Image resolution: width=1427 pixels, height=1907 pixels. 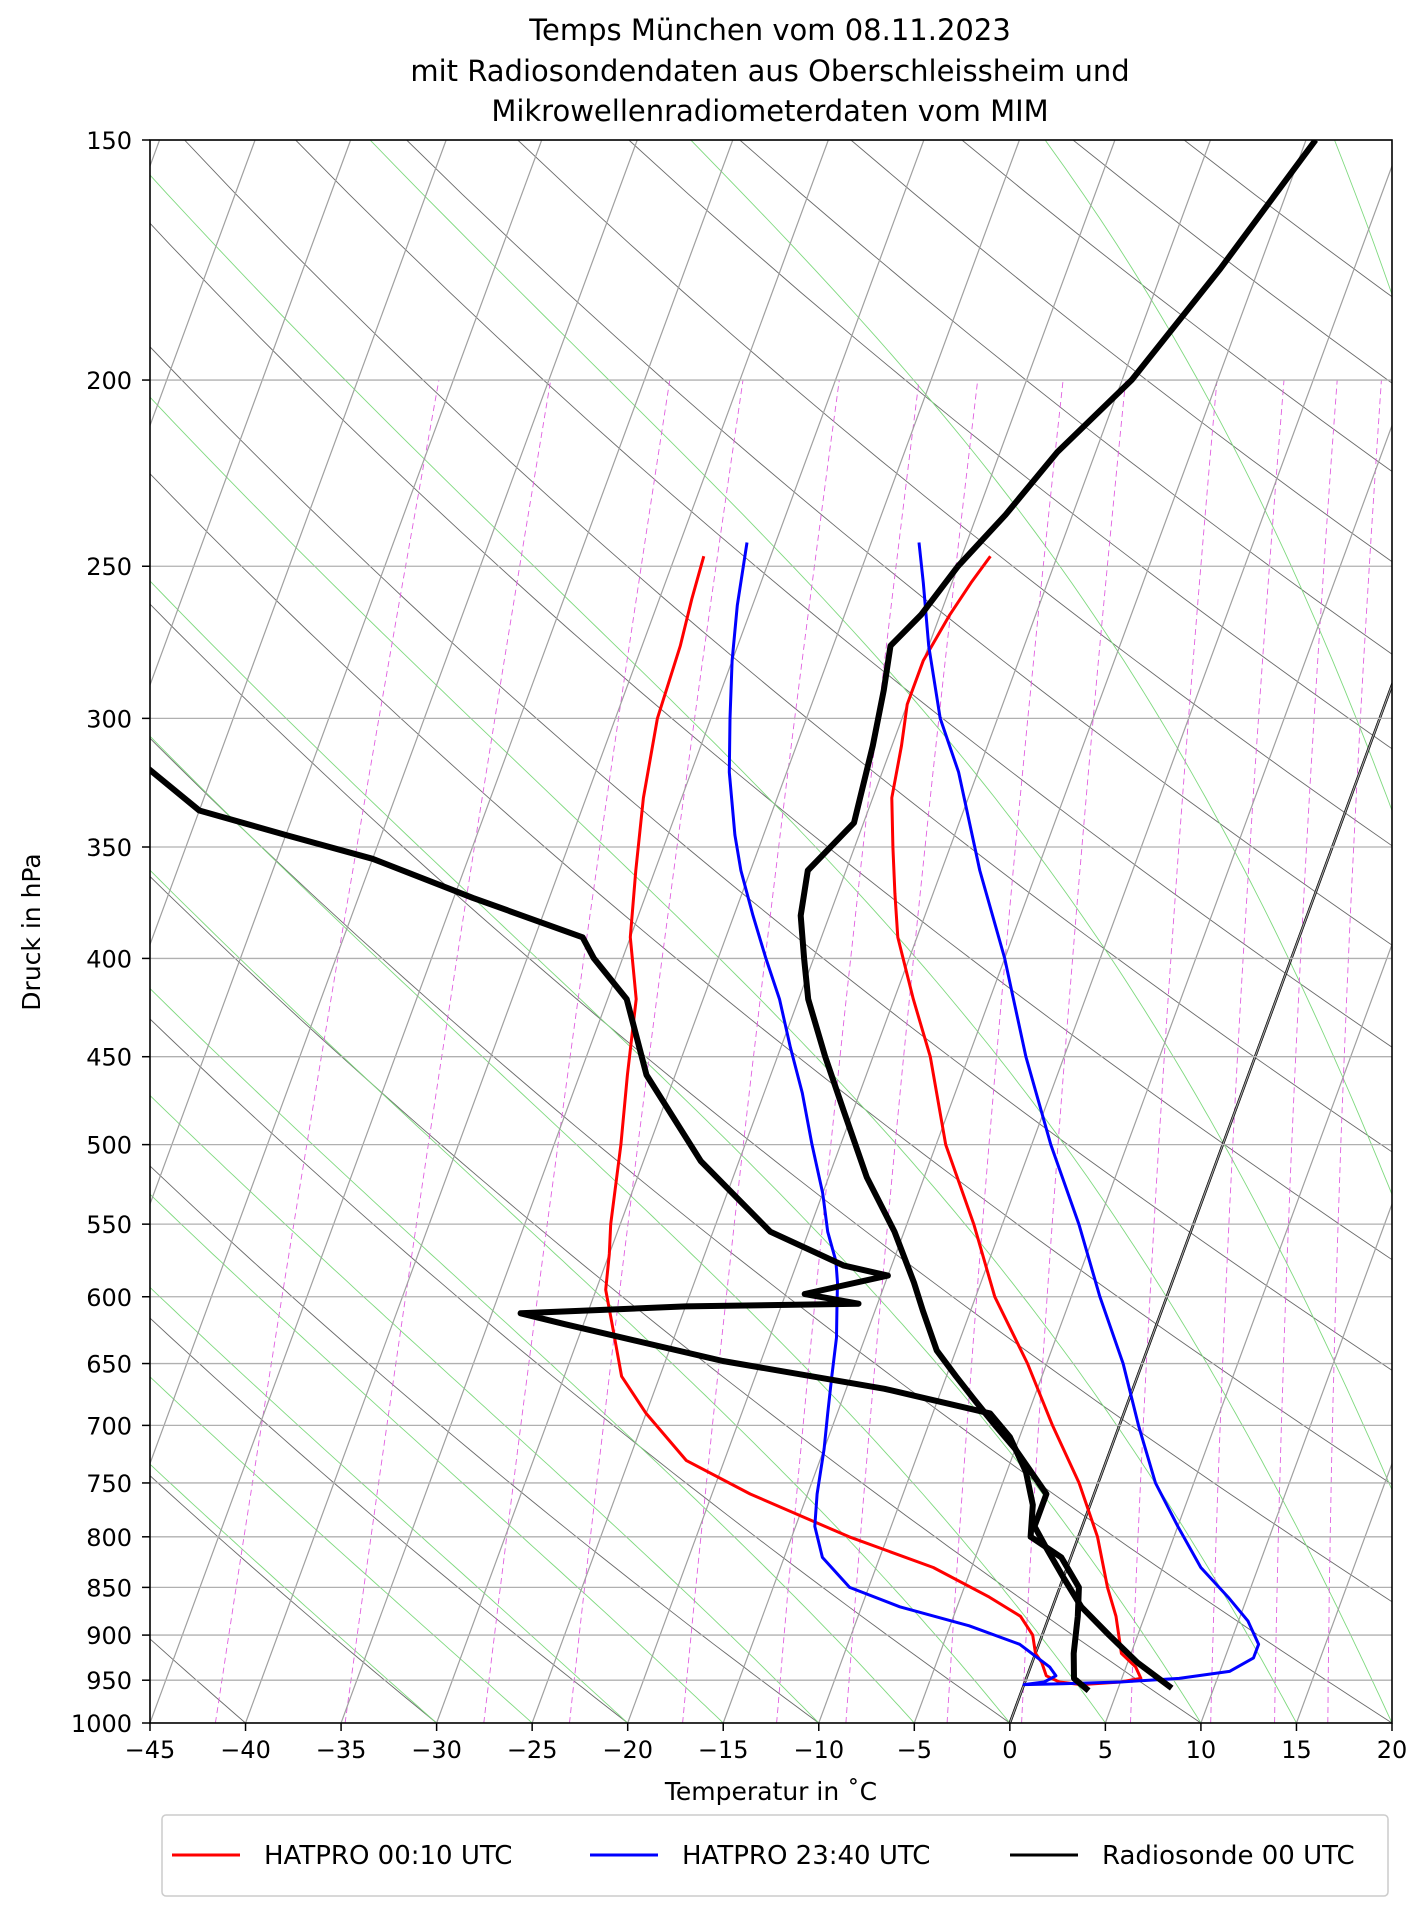 I want to click on y-tick-label: 600, so click(x=109, y=1298).